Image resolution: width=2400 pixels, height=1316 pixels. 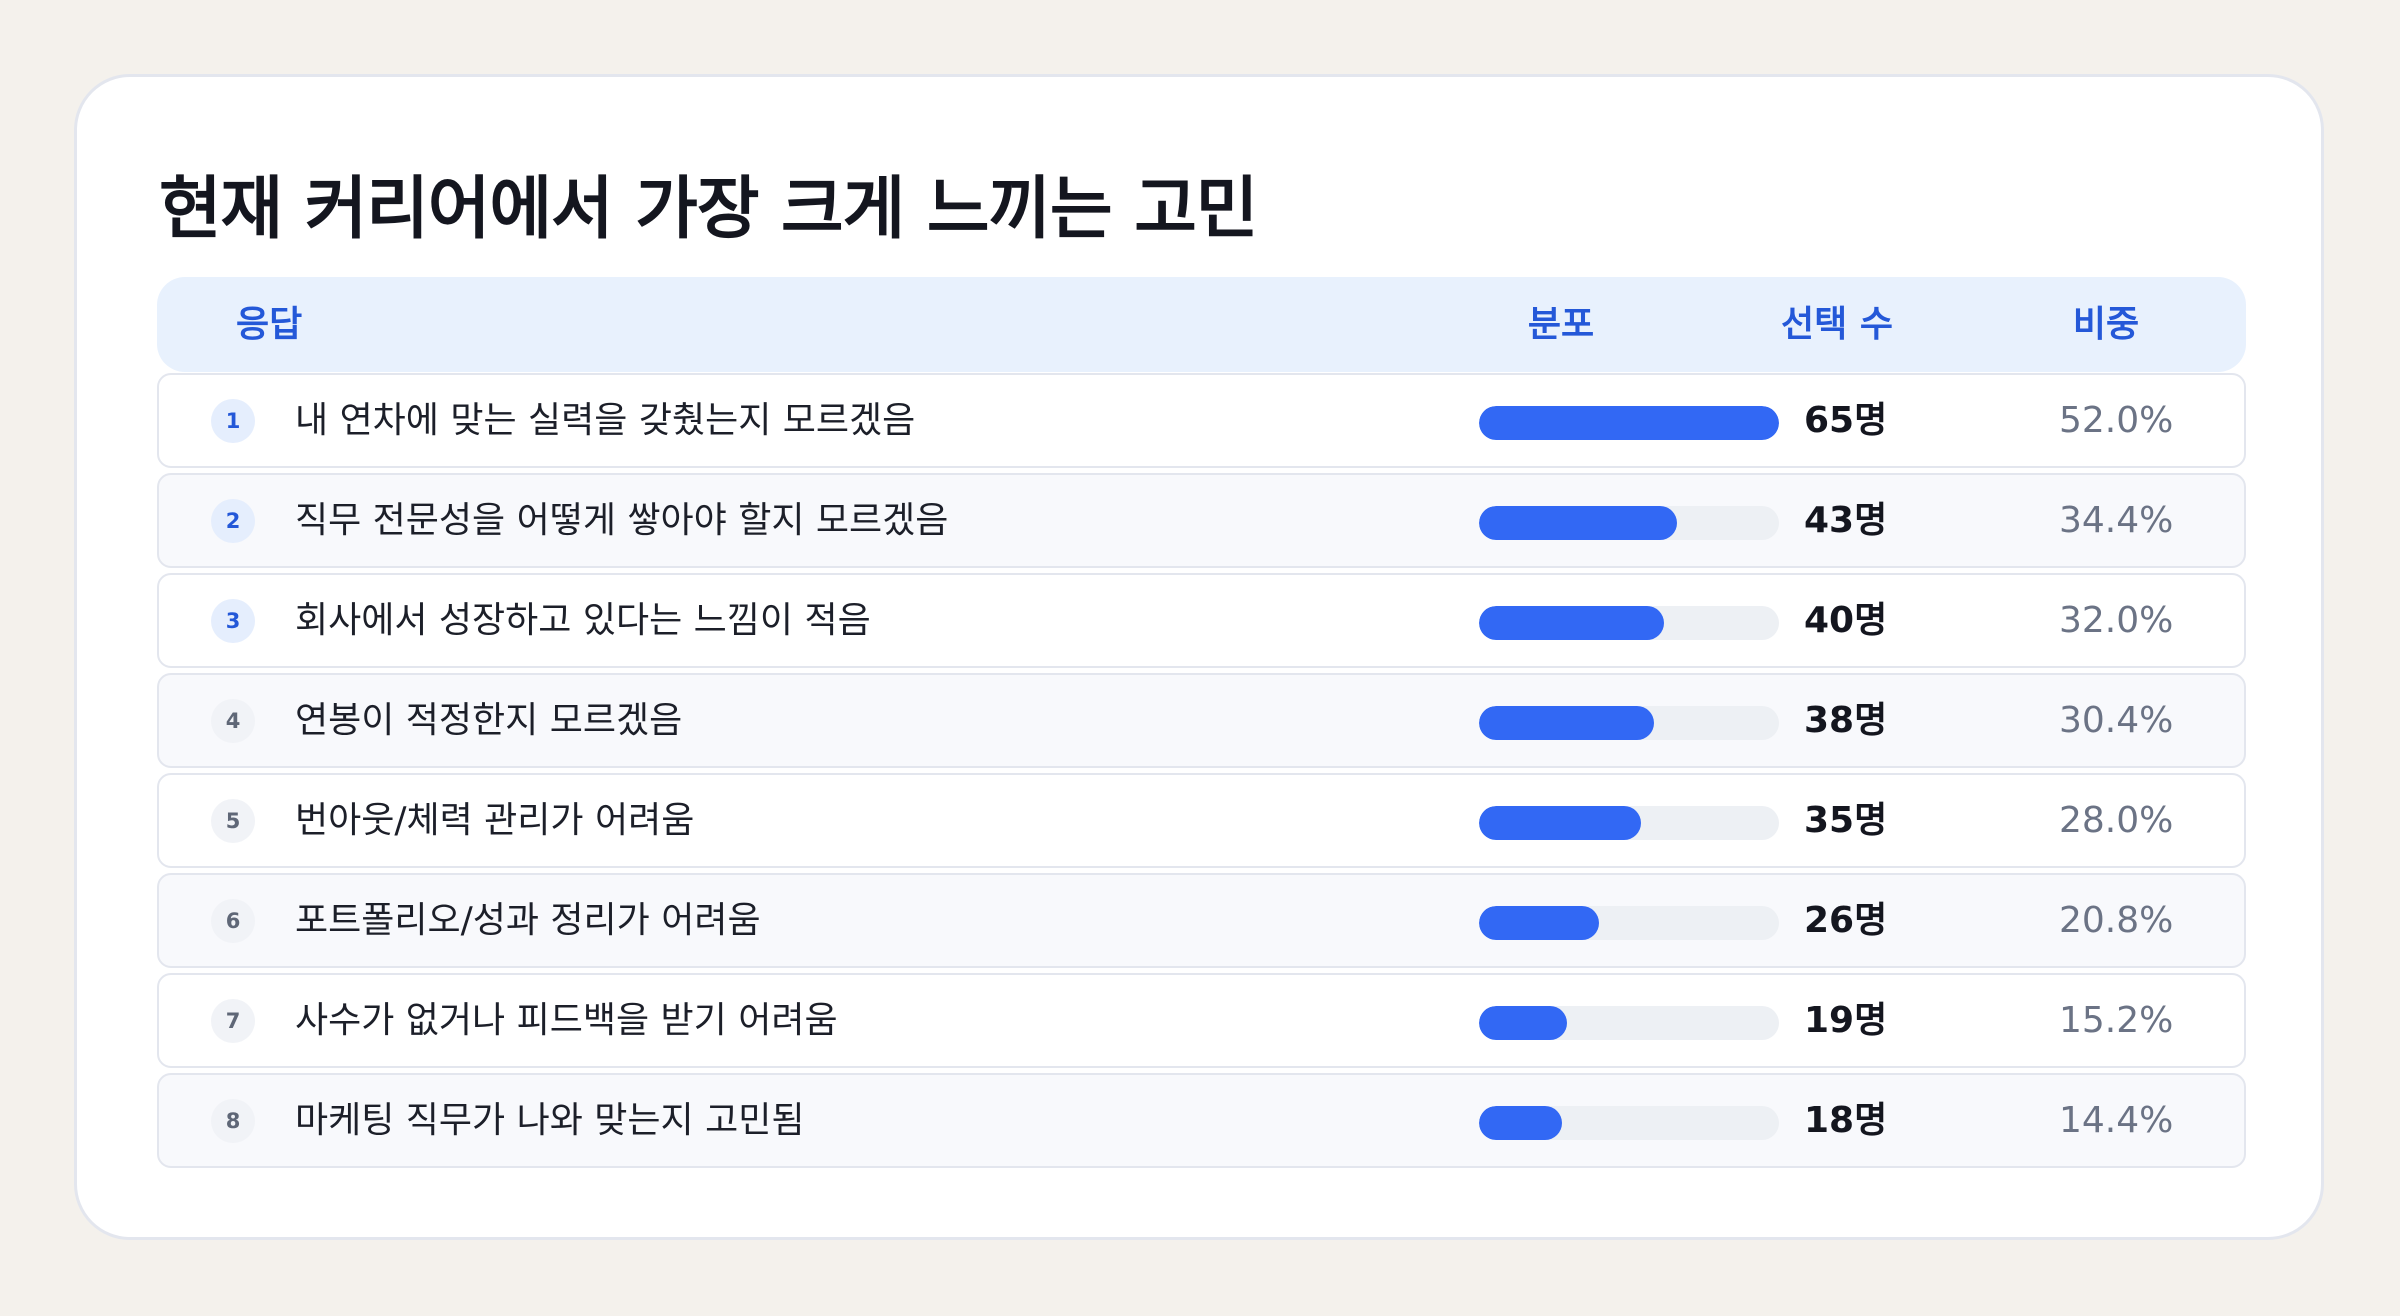 What do you see at coordinates (1201, 1120) in the screenshot?
I see `table-row: 8 마케팅 직무가 나와 맞는지 고민됨 18명 14.4%` at bounding box center [1201, 1120].